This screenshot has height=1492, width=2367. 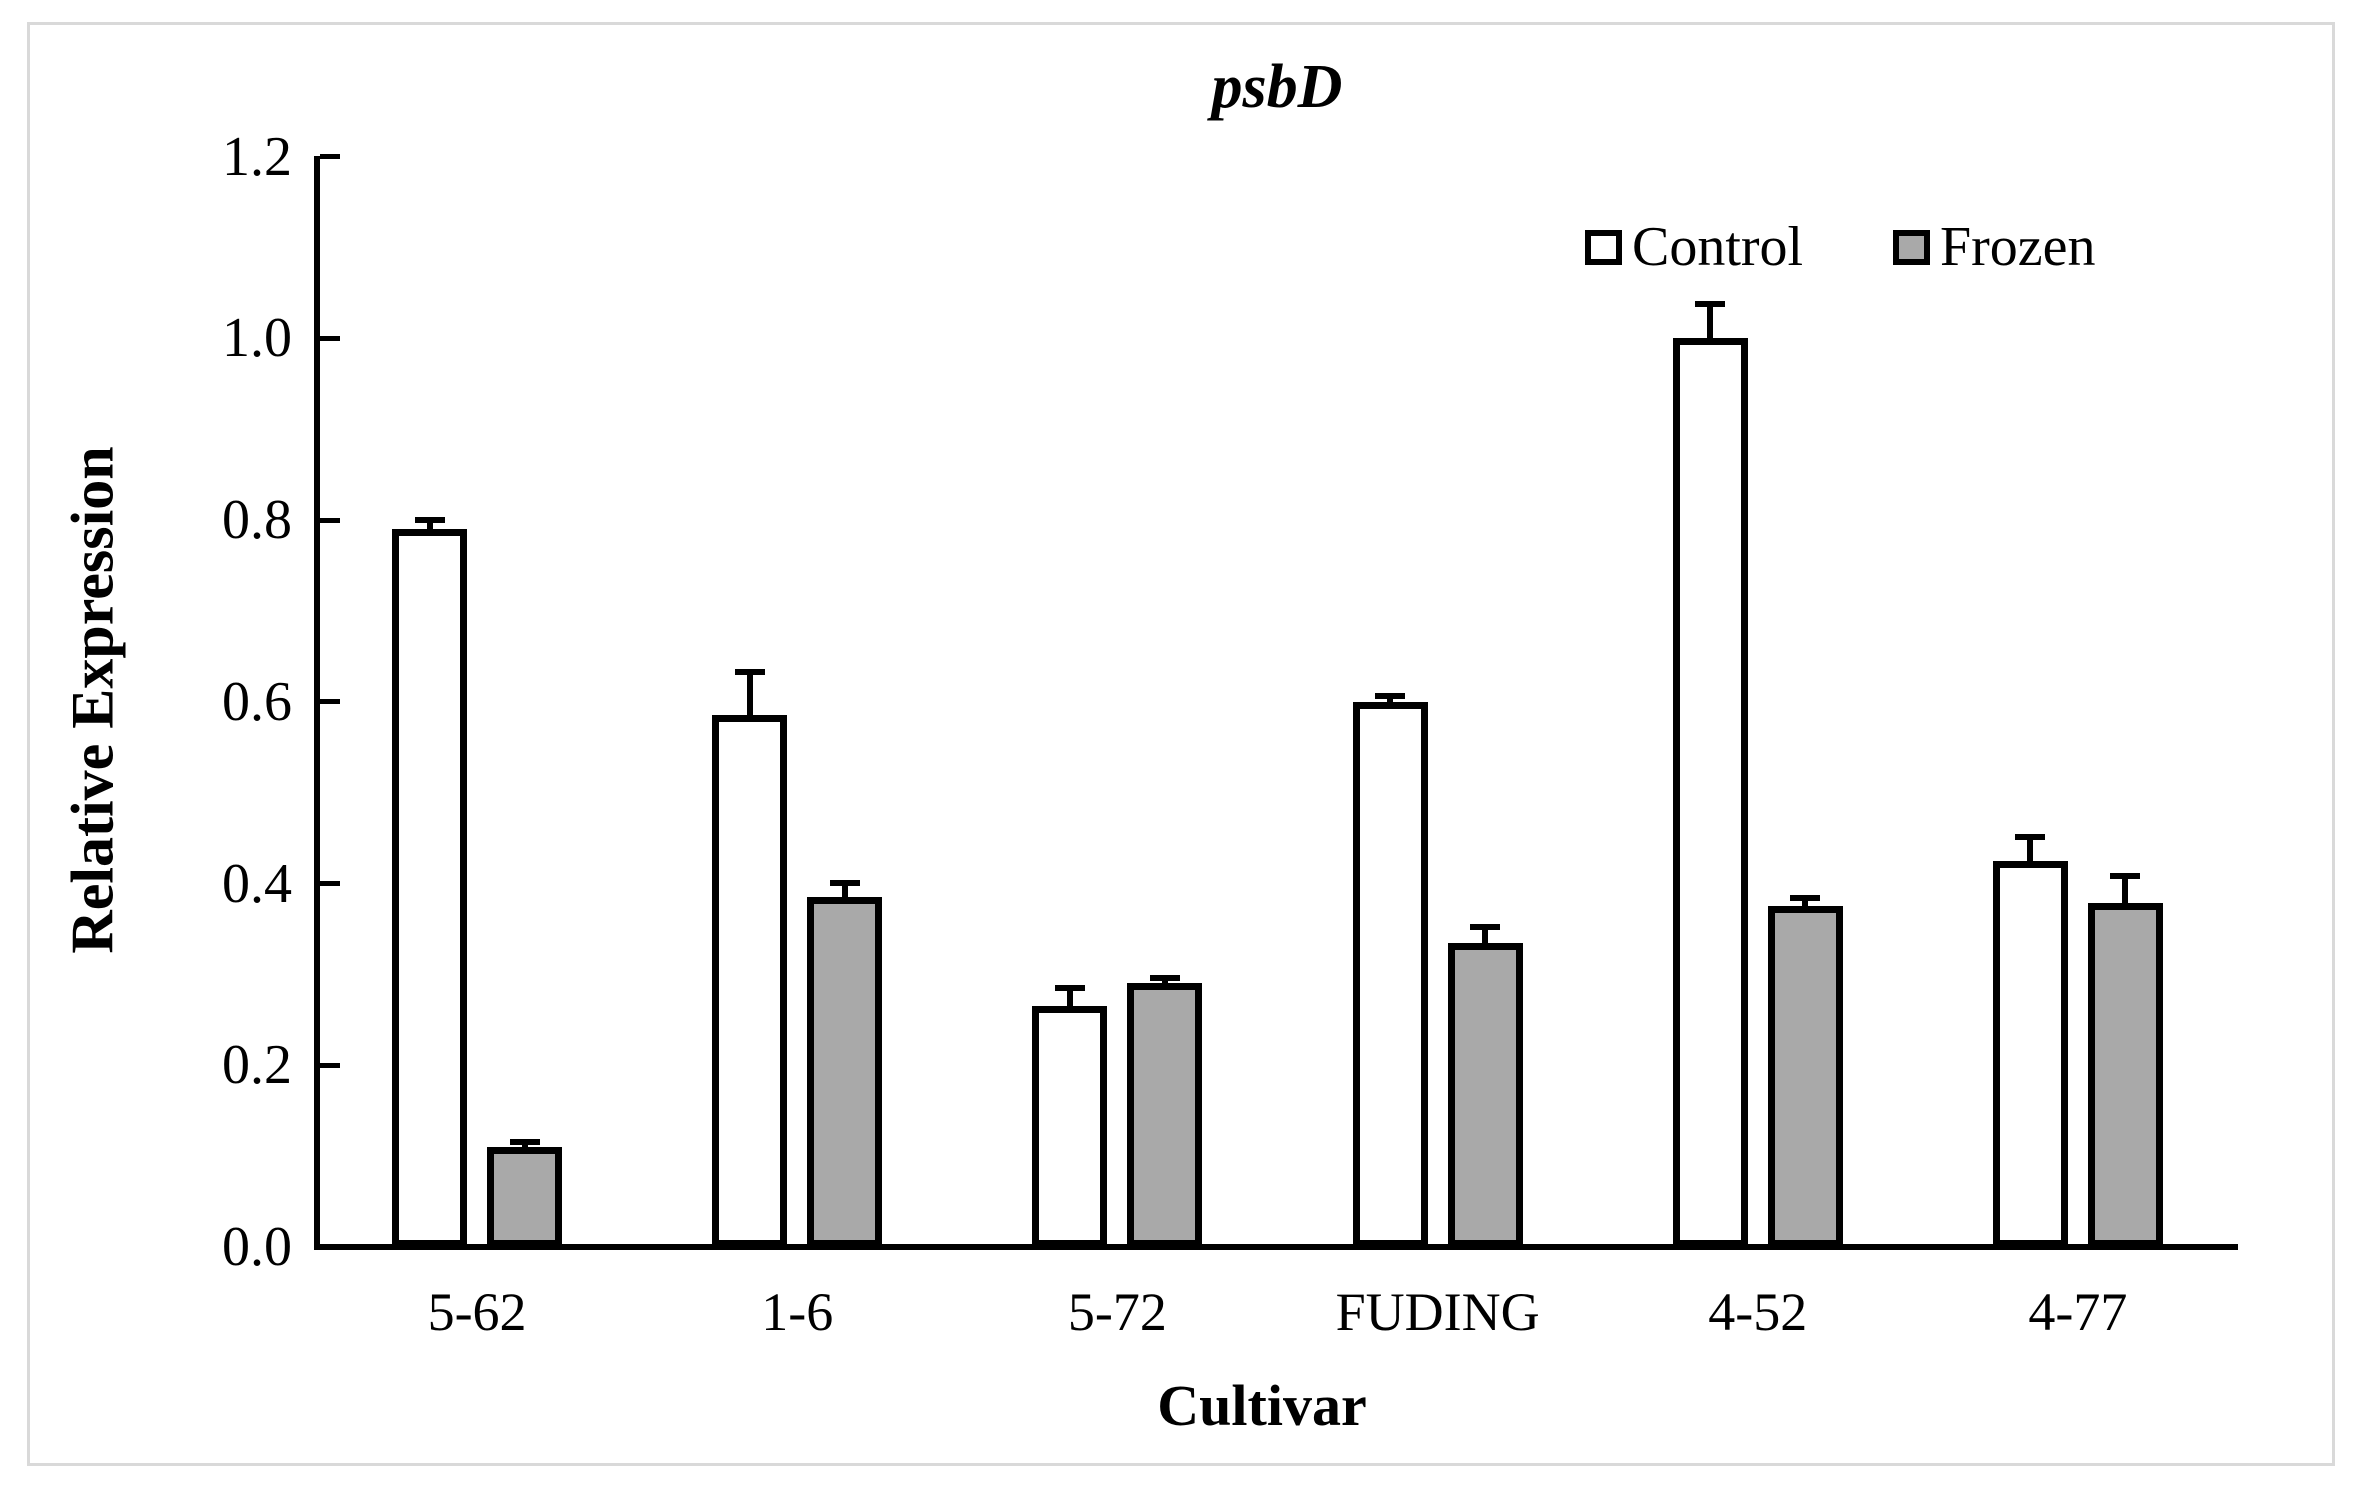 What do you see at coordinates (257, 156) in the screenshot?
I see `y-tick-label: 1.2` at bounding box center [257, 156].